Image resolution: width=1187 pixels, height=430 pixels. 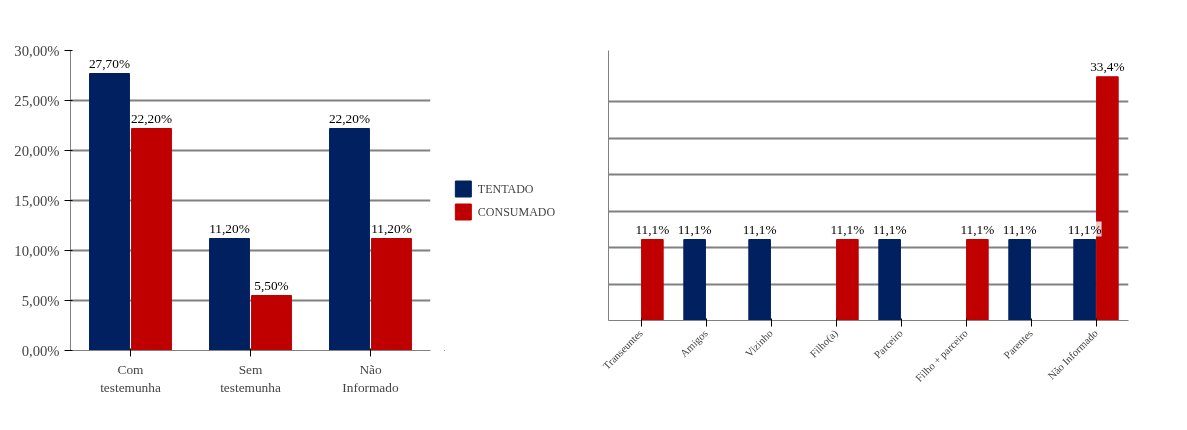 I want to click on data-label: 5,50%, so click(x=271, y=285).